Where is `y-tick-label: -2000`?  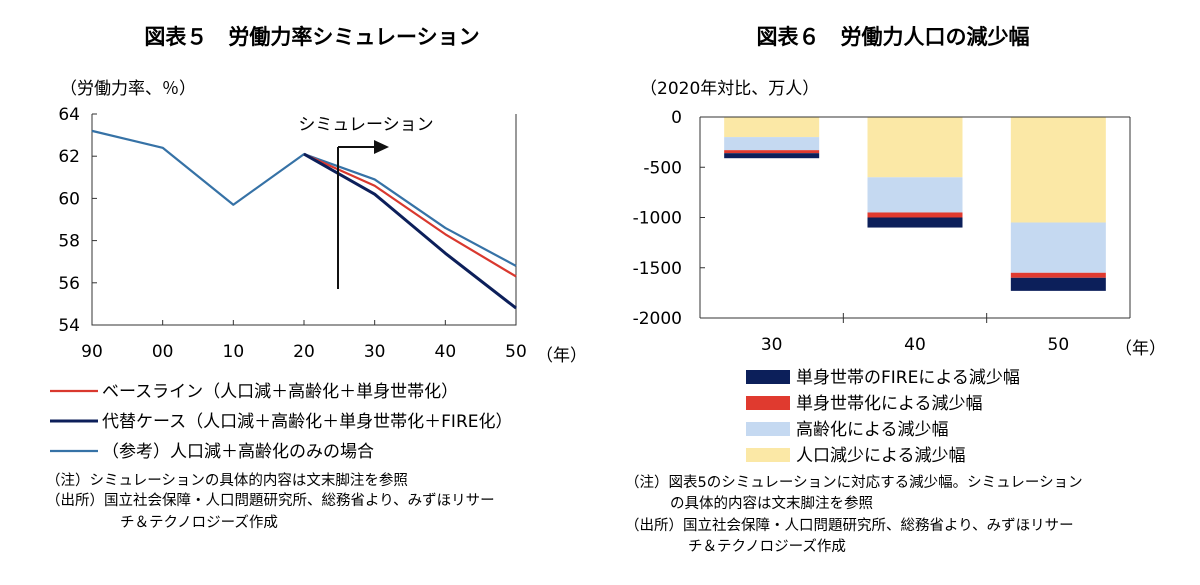
y-tick-label: -2000 is located at coordinates (657, 319).